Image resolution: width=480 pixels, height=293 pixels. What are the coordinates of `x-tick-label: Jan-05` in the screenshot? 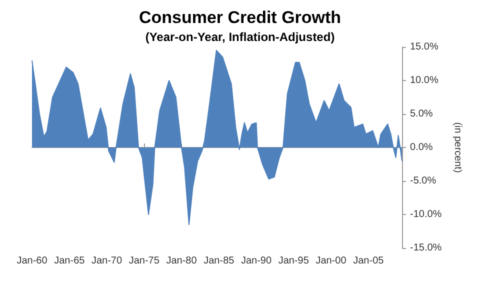 It's located at (368, 261).